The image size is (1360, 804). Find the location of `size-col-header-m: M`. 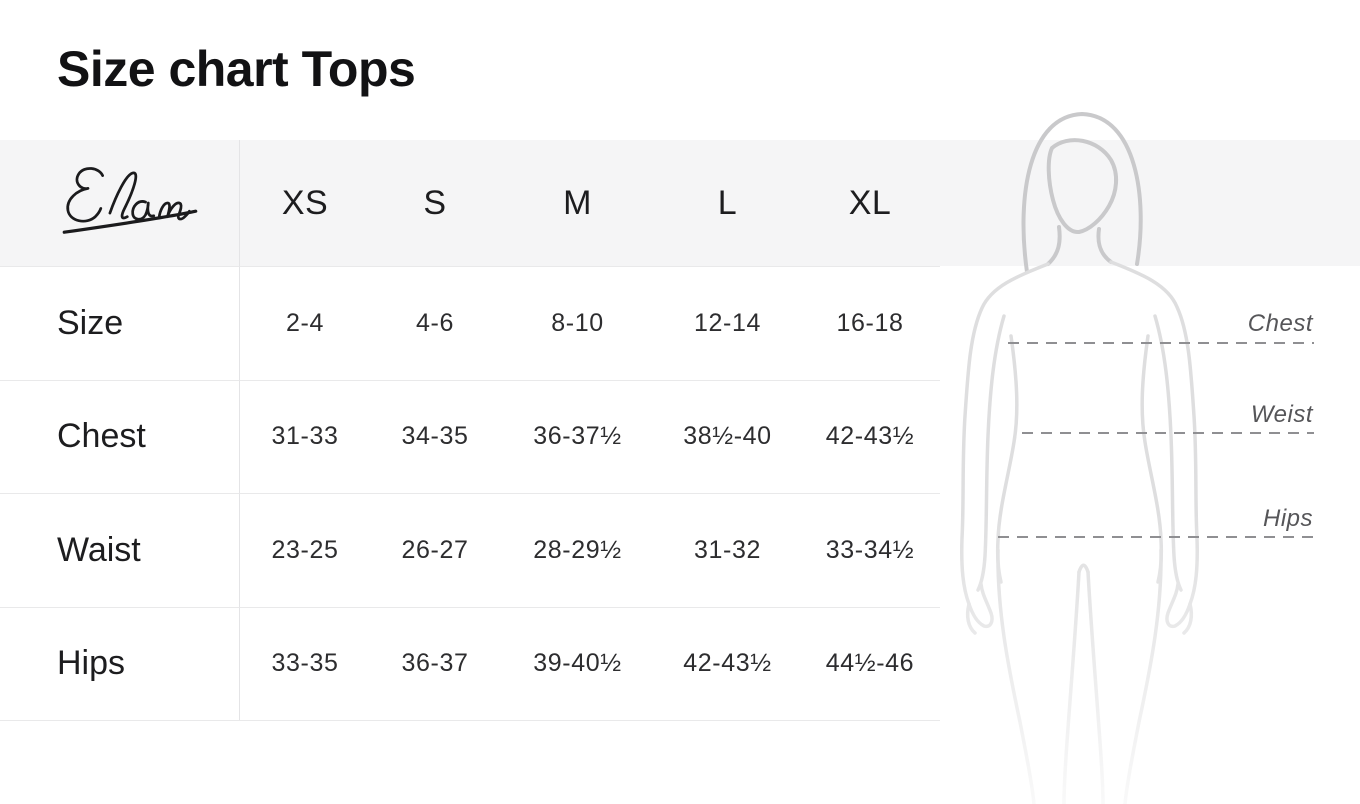

size-col-header-m: M is located at coordinates (577, 202).